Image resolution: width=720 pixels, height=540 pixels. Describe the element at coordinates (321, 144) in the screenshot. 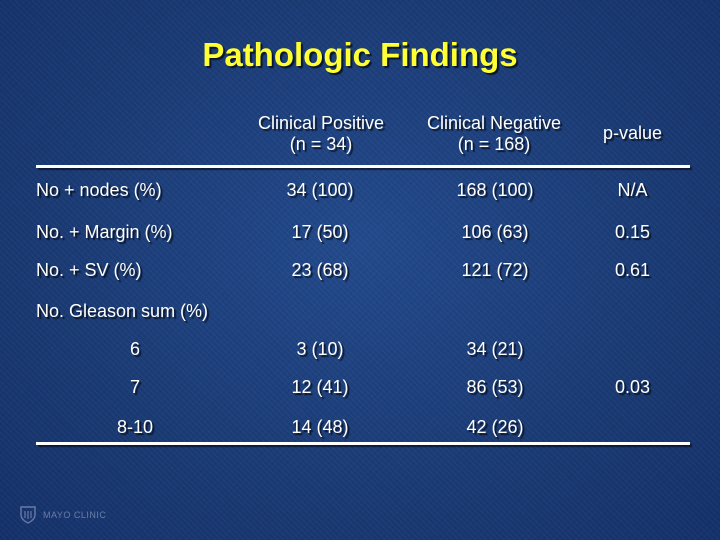

I see `header-clinical-positive-n: (n = 34)` at that location.